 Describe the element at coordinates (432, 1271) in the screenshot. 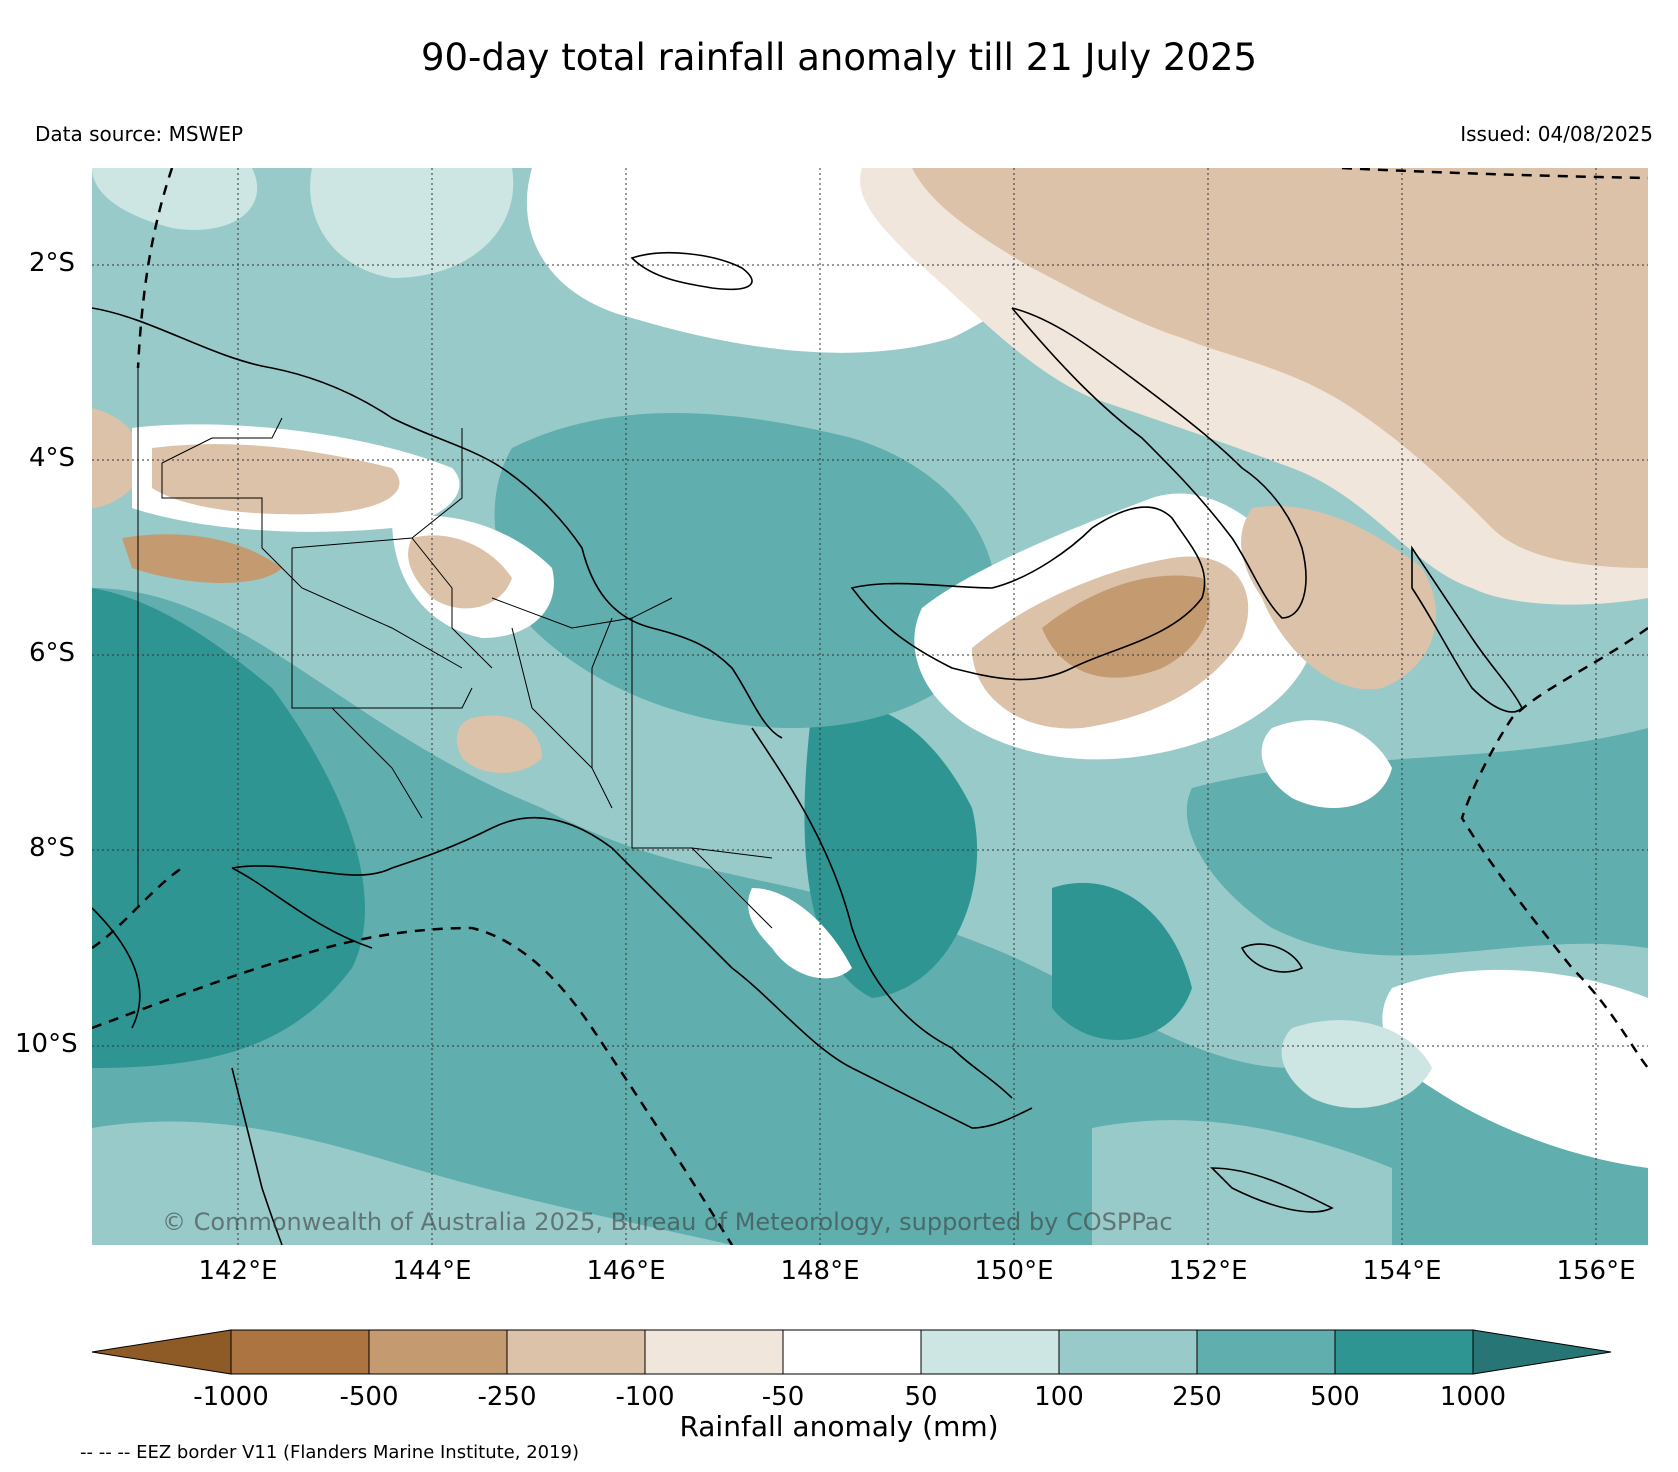

I see `lon-label-144e: 144°E` at that location.